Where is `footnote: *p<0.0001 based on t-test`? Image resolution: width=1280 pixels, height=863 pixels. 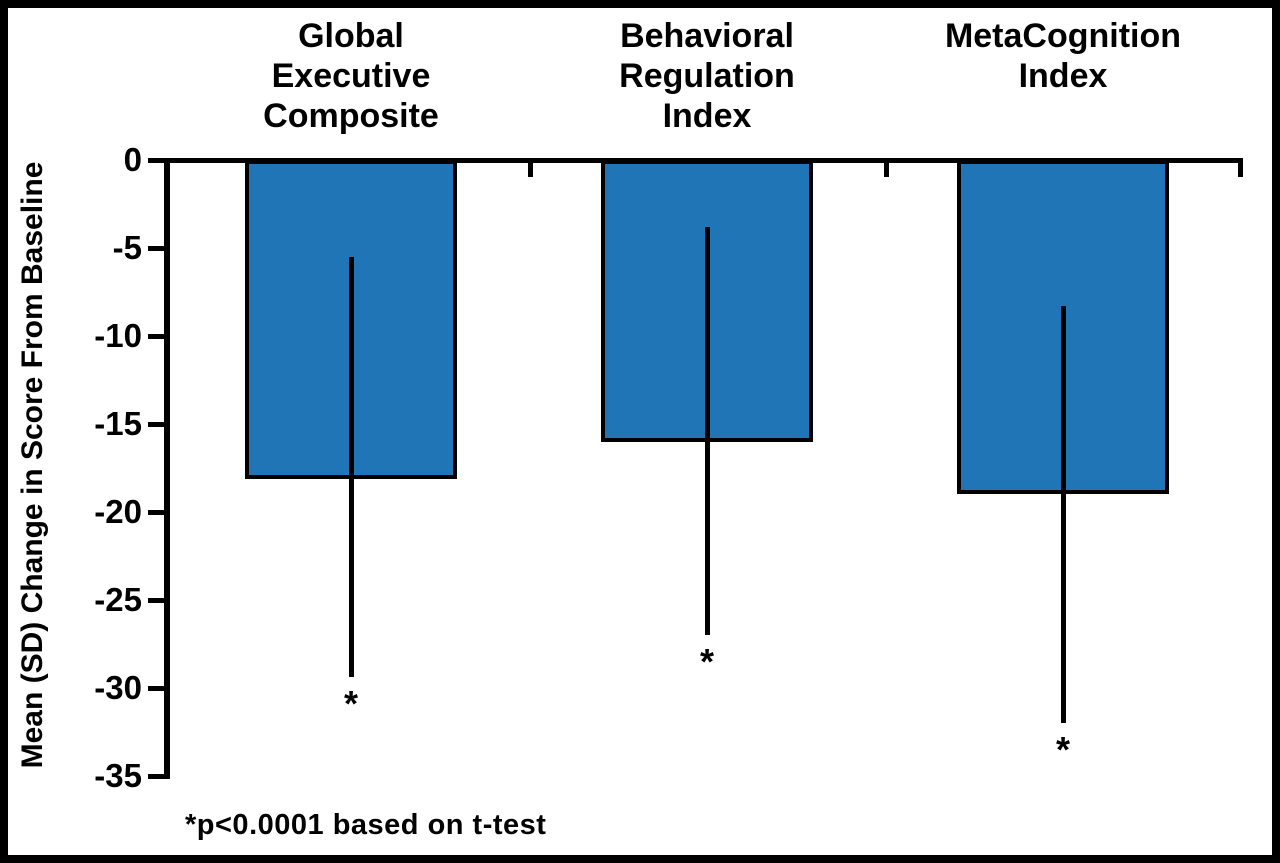
footnote: *p<0.0001 based on t-test is located at coordinates (366, 825).